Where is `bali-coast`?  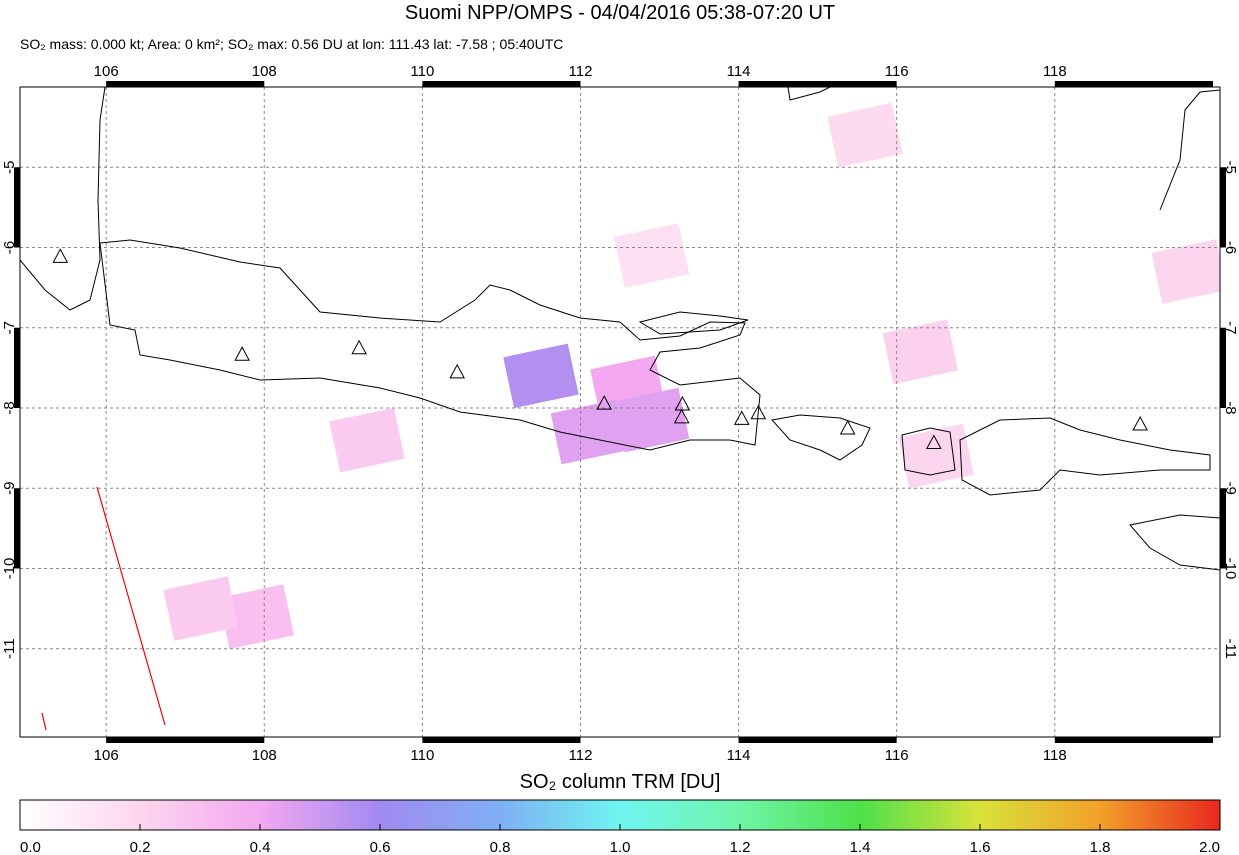
bali-coast is located at coordinates (821, 437).